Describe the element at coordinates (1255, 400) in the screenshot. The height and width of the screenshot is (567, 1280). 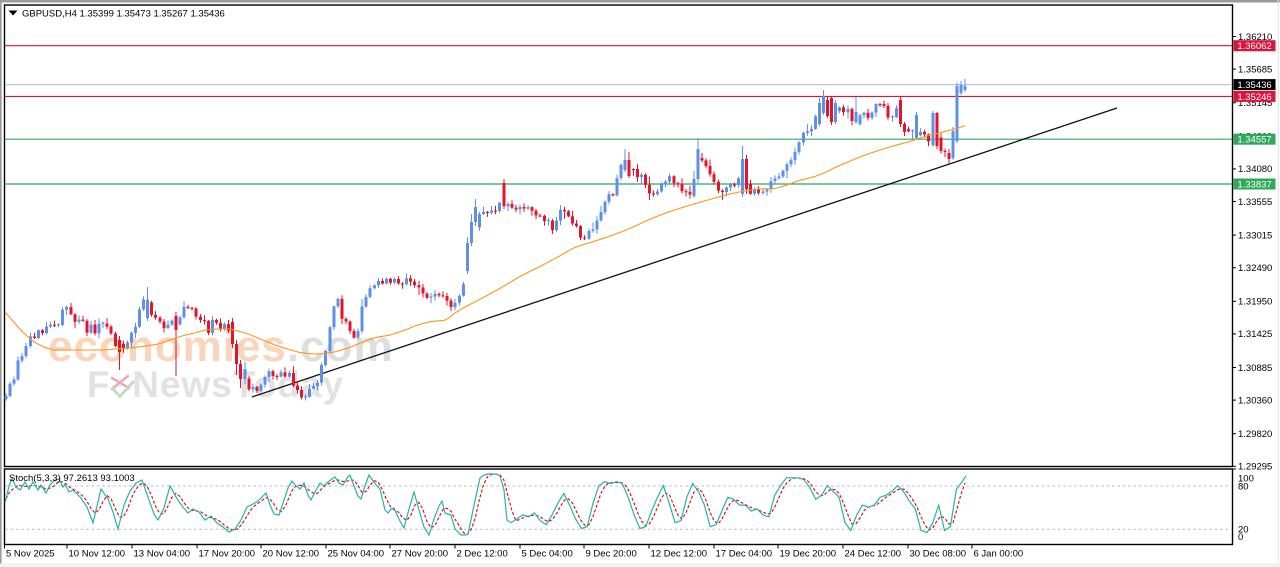
I see `svg-text: 1.30360` at that location.